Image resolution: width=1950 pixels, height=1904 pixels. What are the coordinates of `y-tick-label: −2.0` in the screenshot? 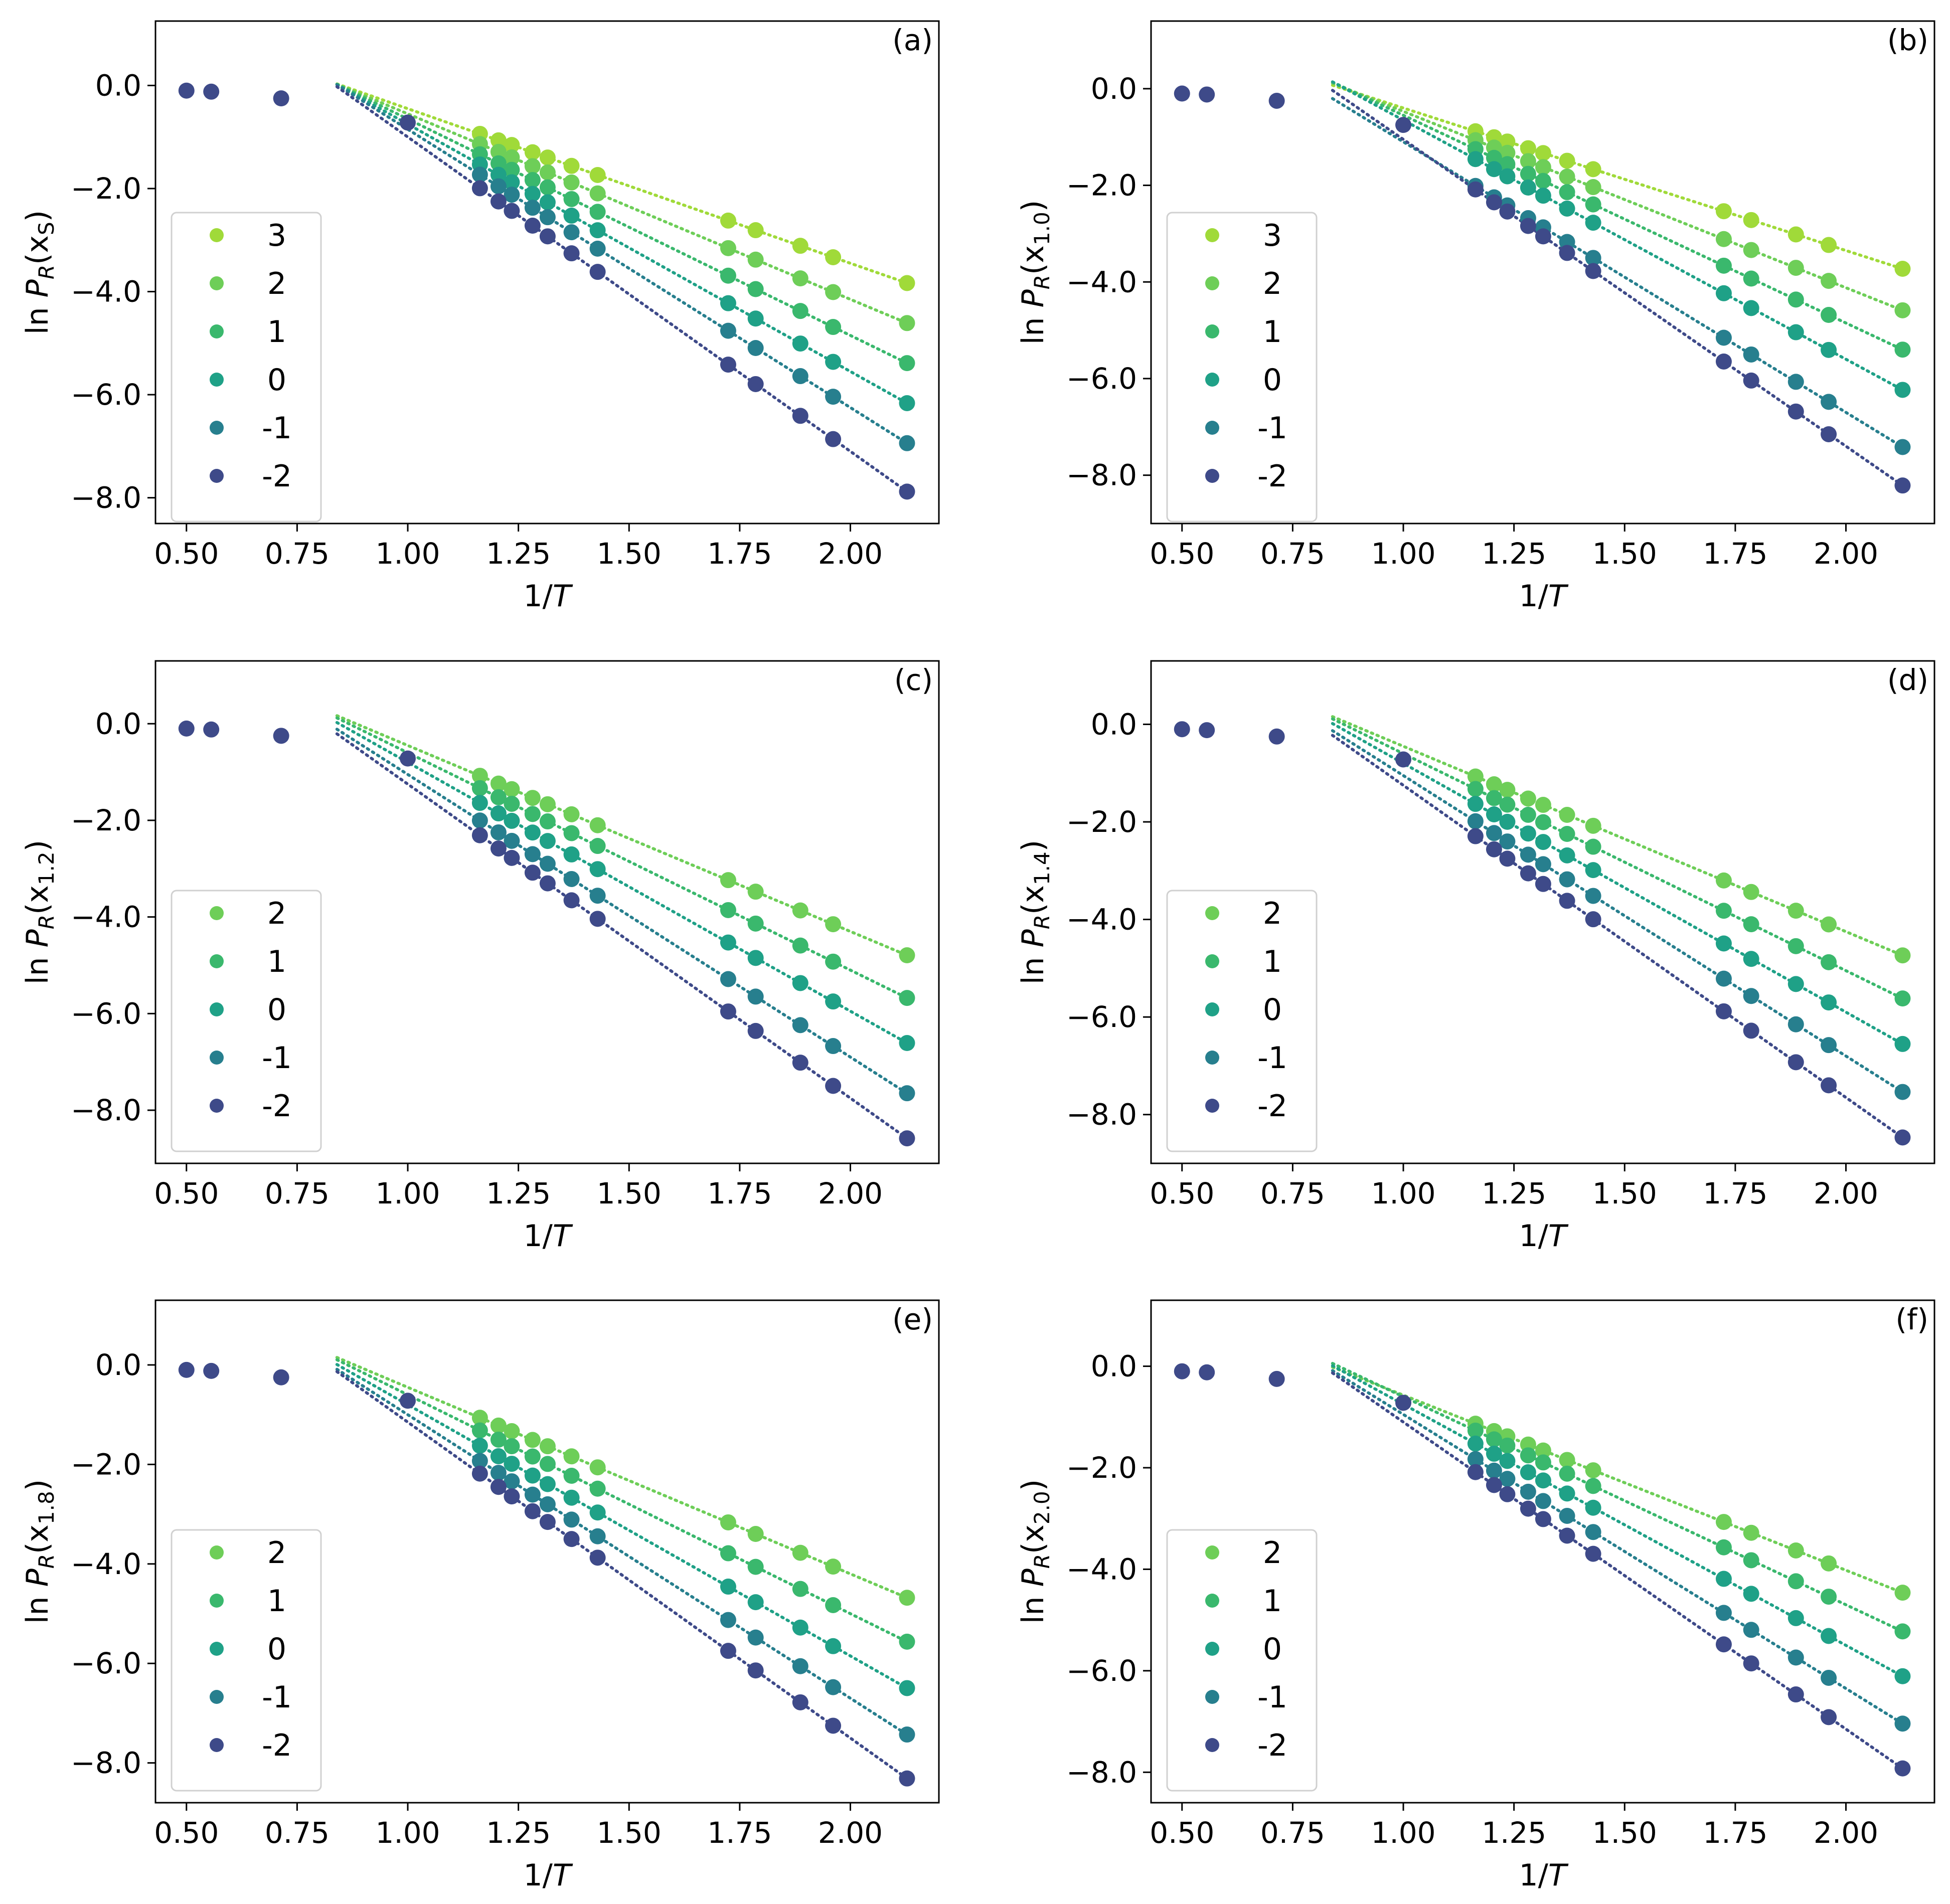 It's located at (106, 820).